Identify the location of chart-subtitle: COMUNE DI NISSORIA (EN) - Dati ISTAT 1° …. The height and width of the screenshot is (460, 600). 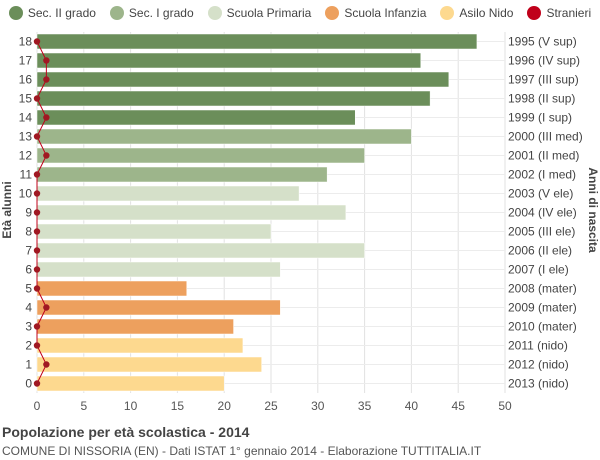
(242, 451).